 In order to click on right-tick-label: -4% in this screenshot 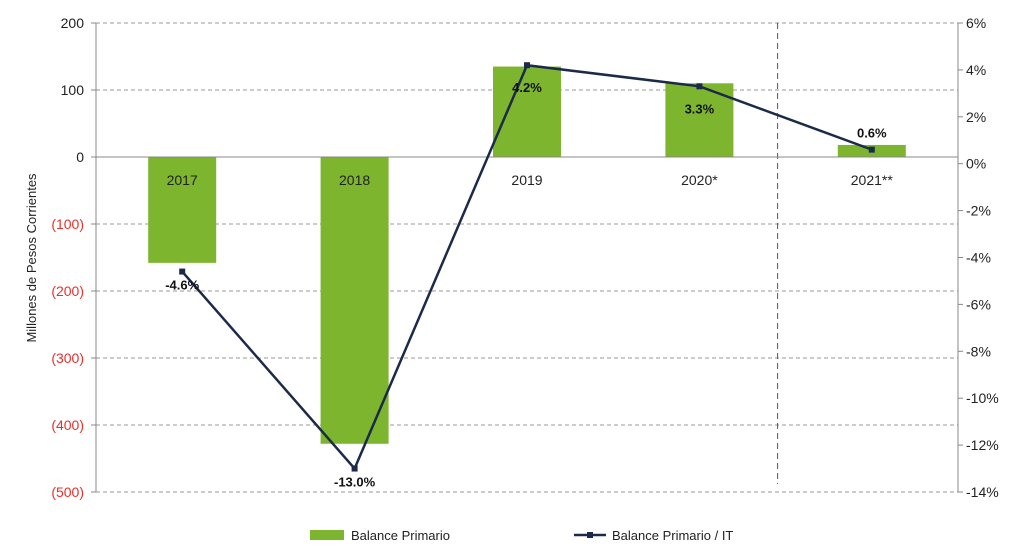, I will do `click(978, 258)`.